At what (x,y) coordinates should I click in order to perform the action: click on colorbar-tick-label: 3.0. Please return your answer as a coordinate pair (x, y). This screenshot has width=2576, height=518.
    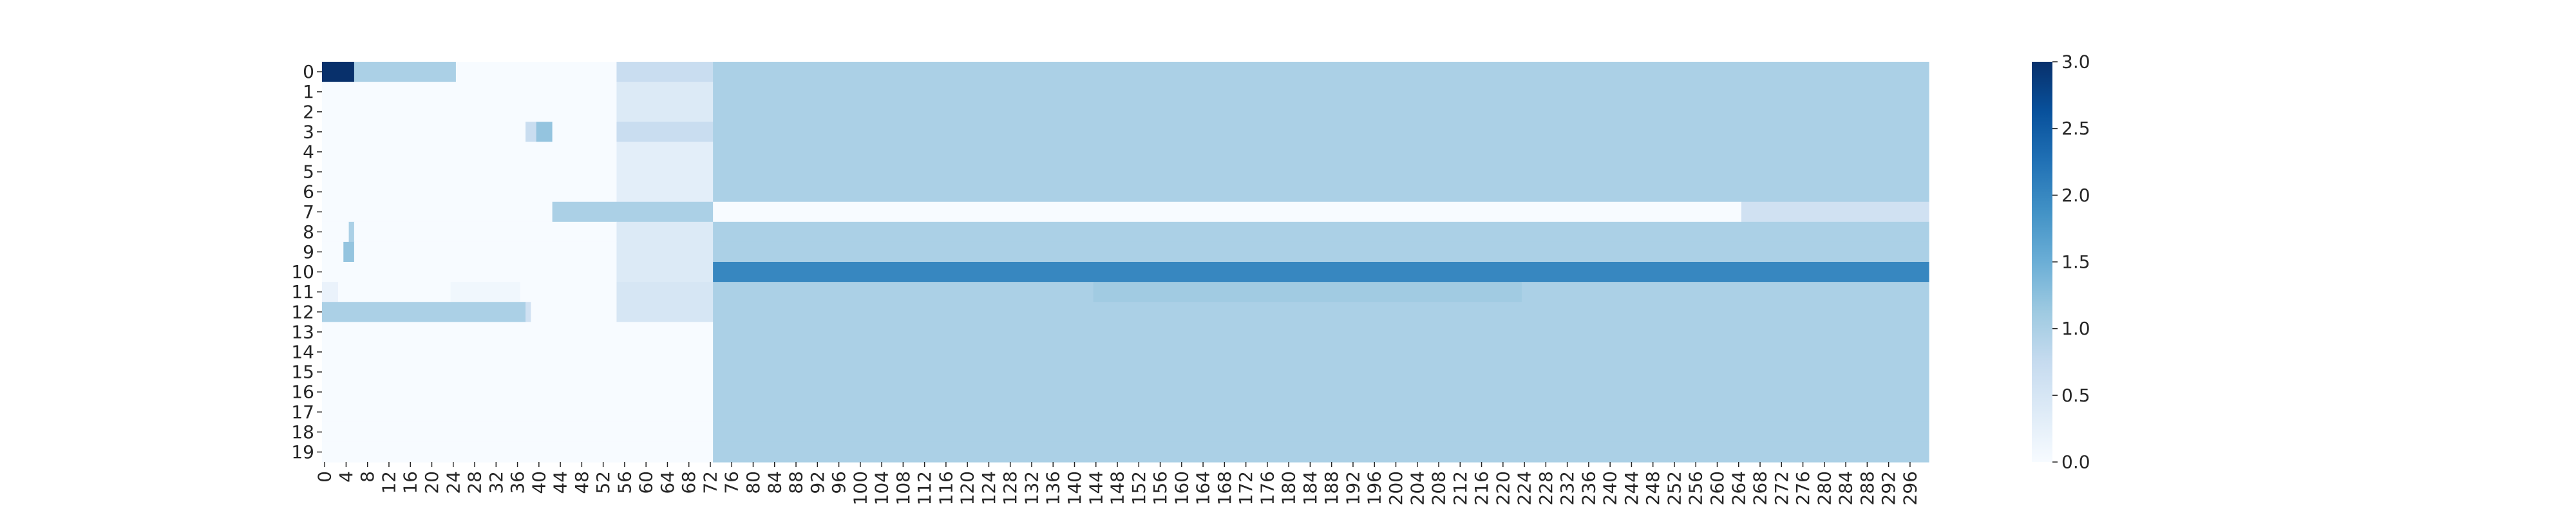
    Looking at the image, I should click on (2075, 62).